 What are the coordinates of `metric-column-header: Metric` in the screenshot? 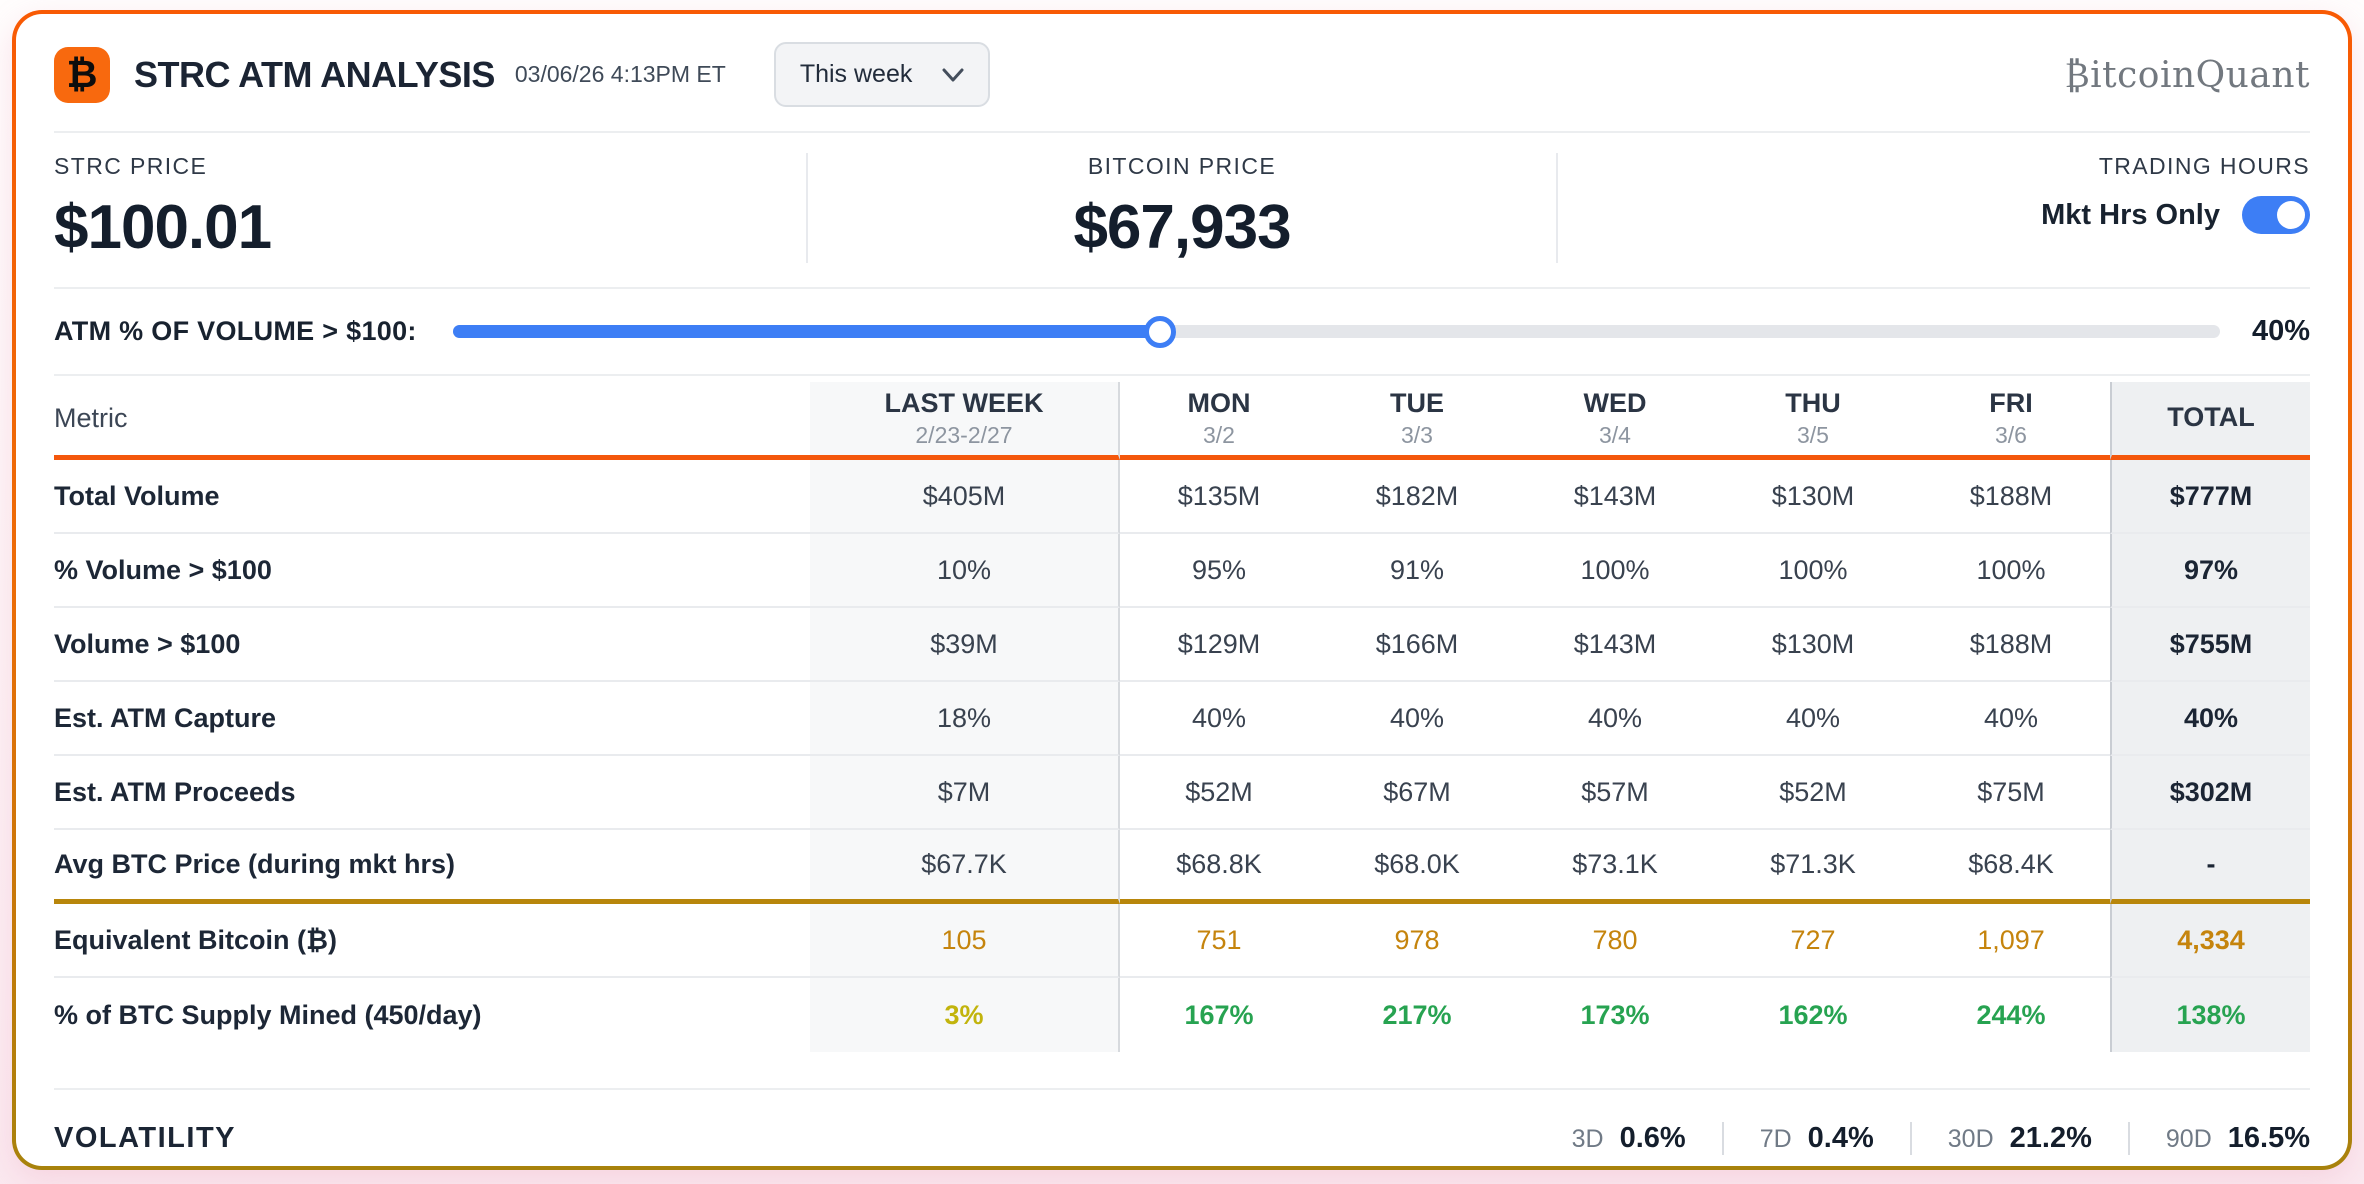 It's located at (432, 421).